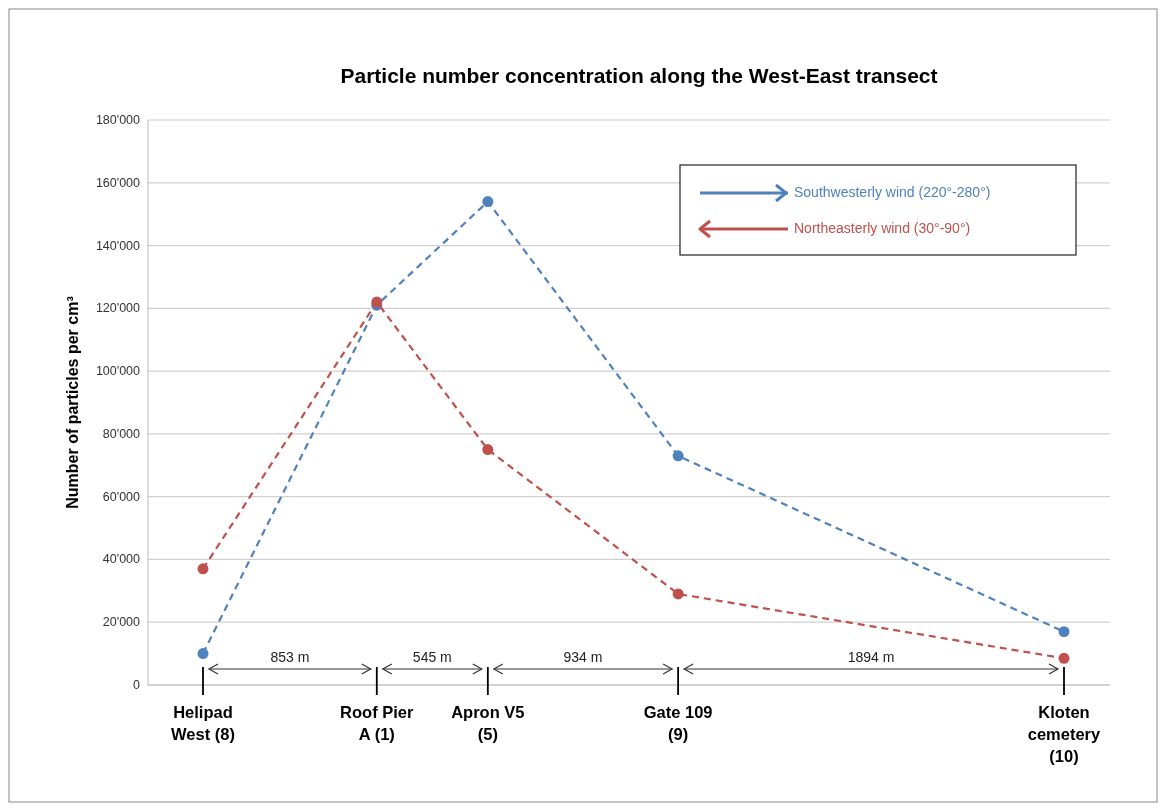  I want to click on x-tick-label: Gate 109 (9), so click(678, 723).